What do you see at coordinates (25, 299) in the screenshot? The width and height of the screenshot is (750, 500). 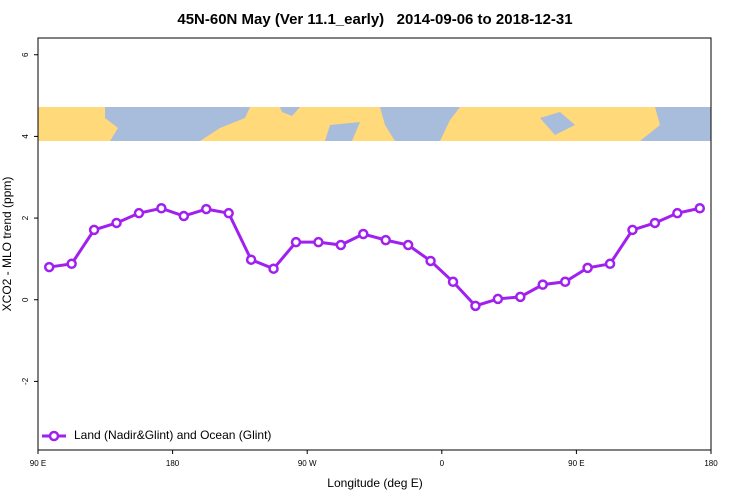 I see `y-tick-label: 0` at bounding box center [25, 299].